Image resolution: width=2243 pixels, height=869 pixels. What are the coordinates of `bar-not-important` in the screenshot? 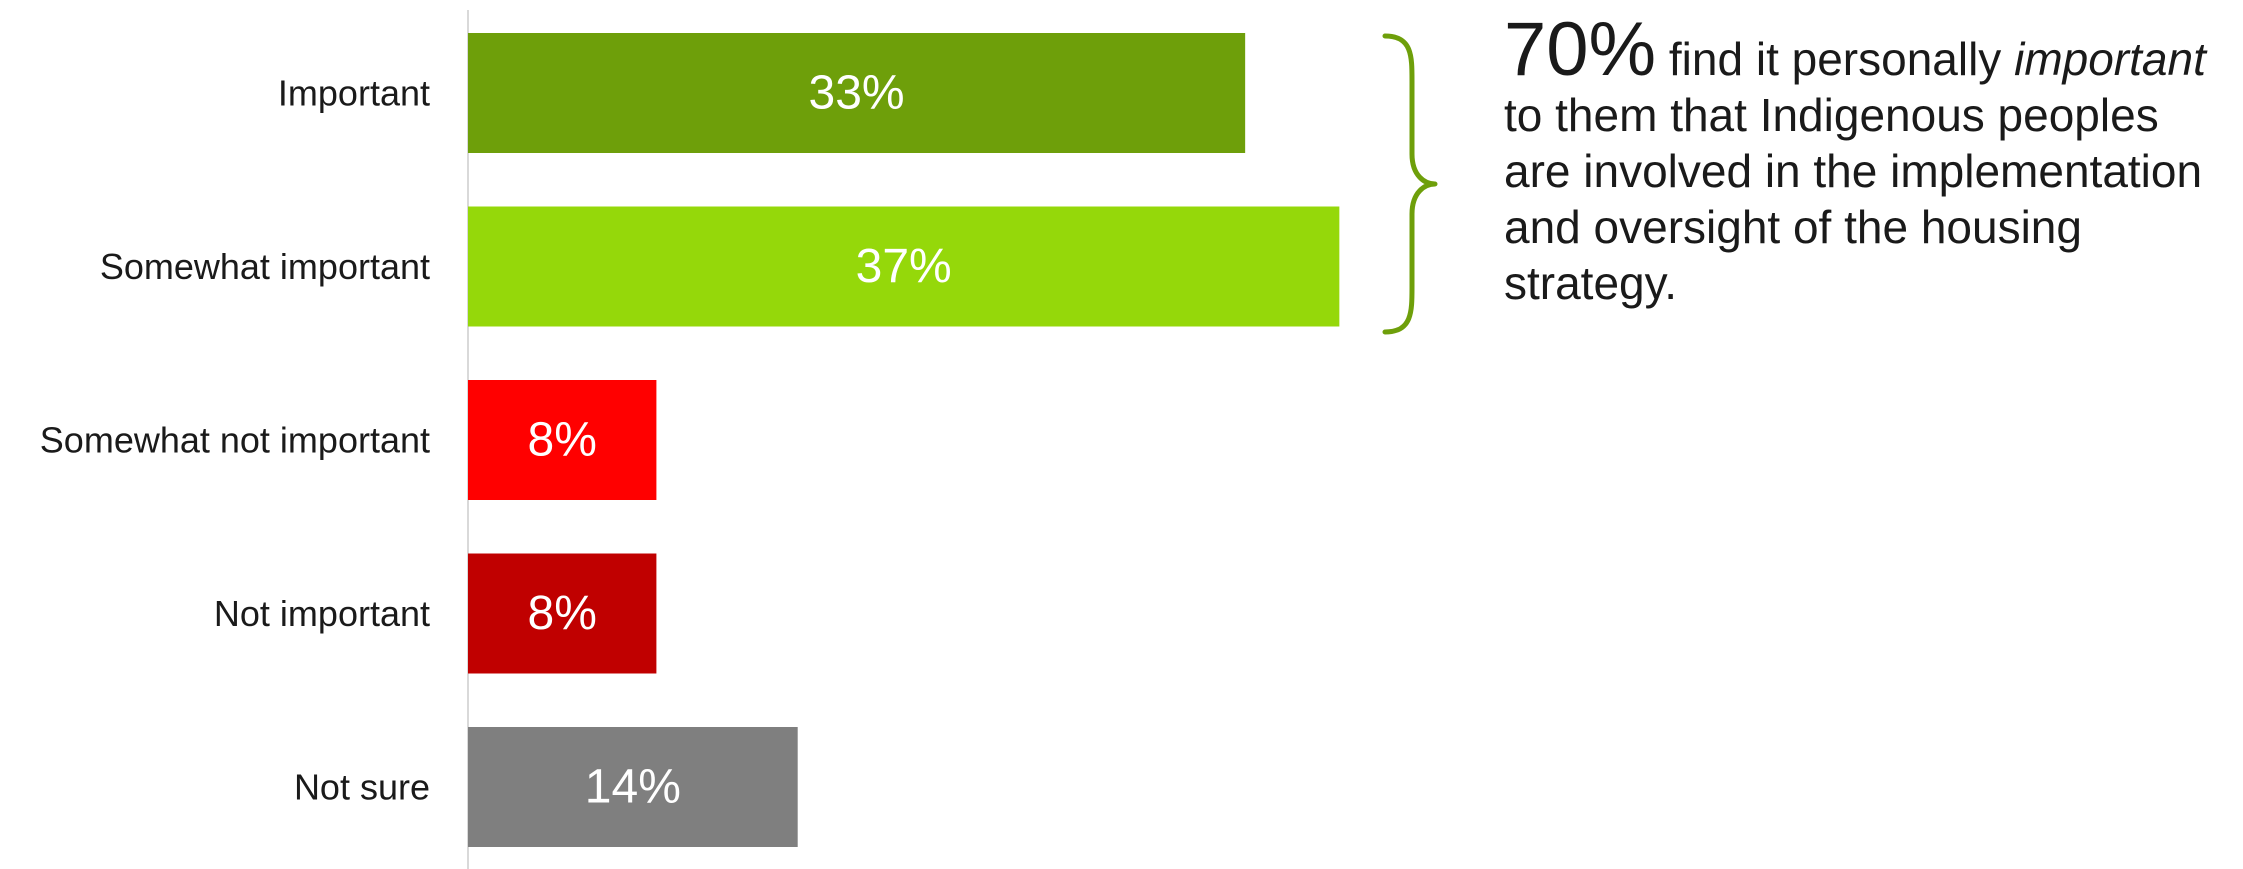 It's located at (562, 613).